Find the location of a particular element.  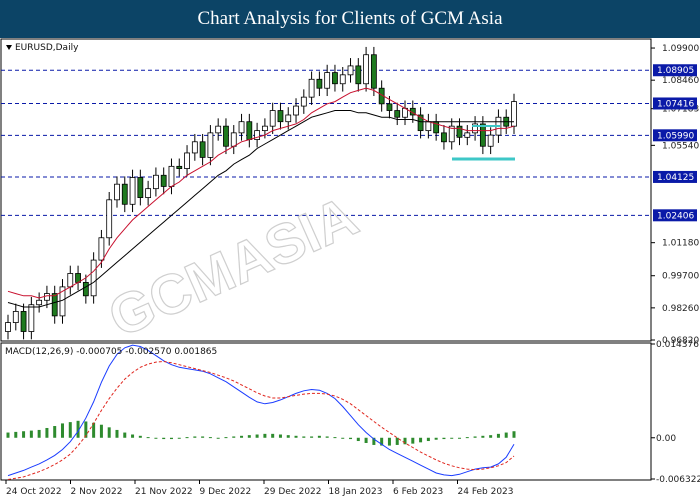

macd-axis-tick-label: -0.006322 is located at coordinates (678, 480).